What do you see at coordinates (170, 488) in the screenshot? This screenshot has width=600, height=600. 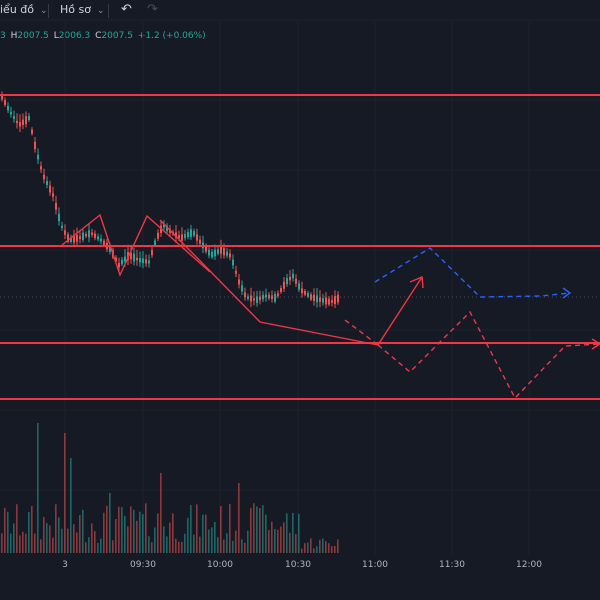 I see `volume-bars` at bounding box center [170, 488].